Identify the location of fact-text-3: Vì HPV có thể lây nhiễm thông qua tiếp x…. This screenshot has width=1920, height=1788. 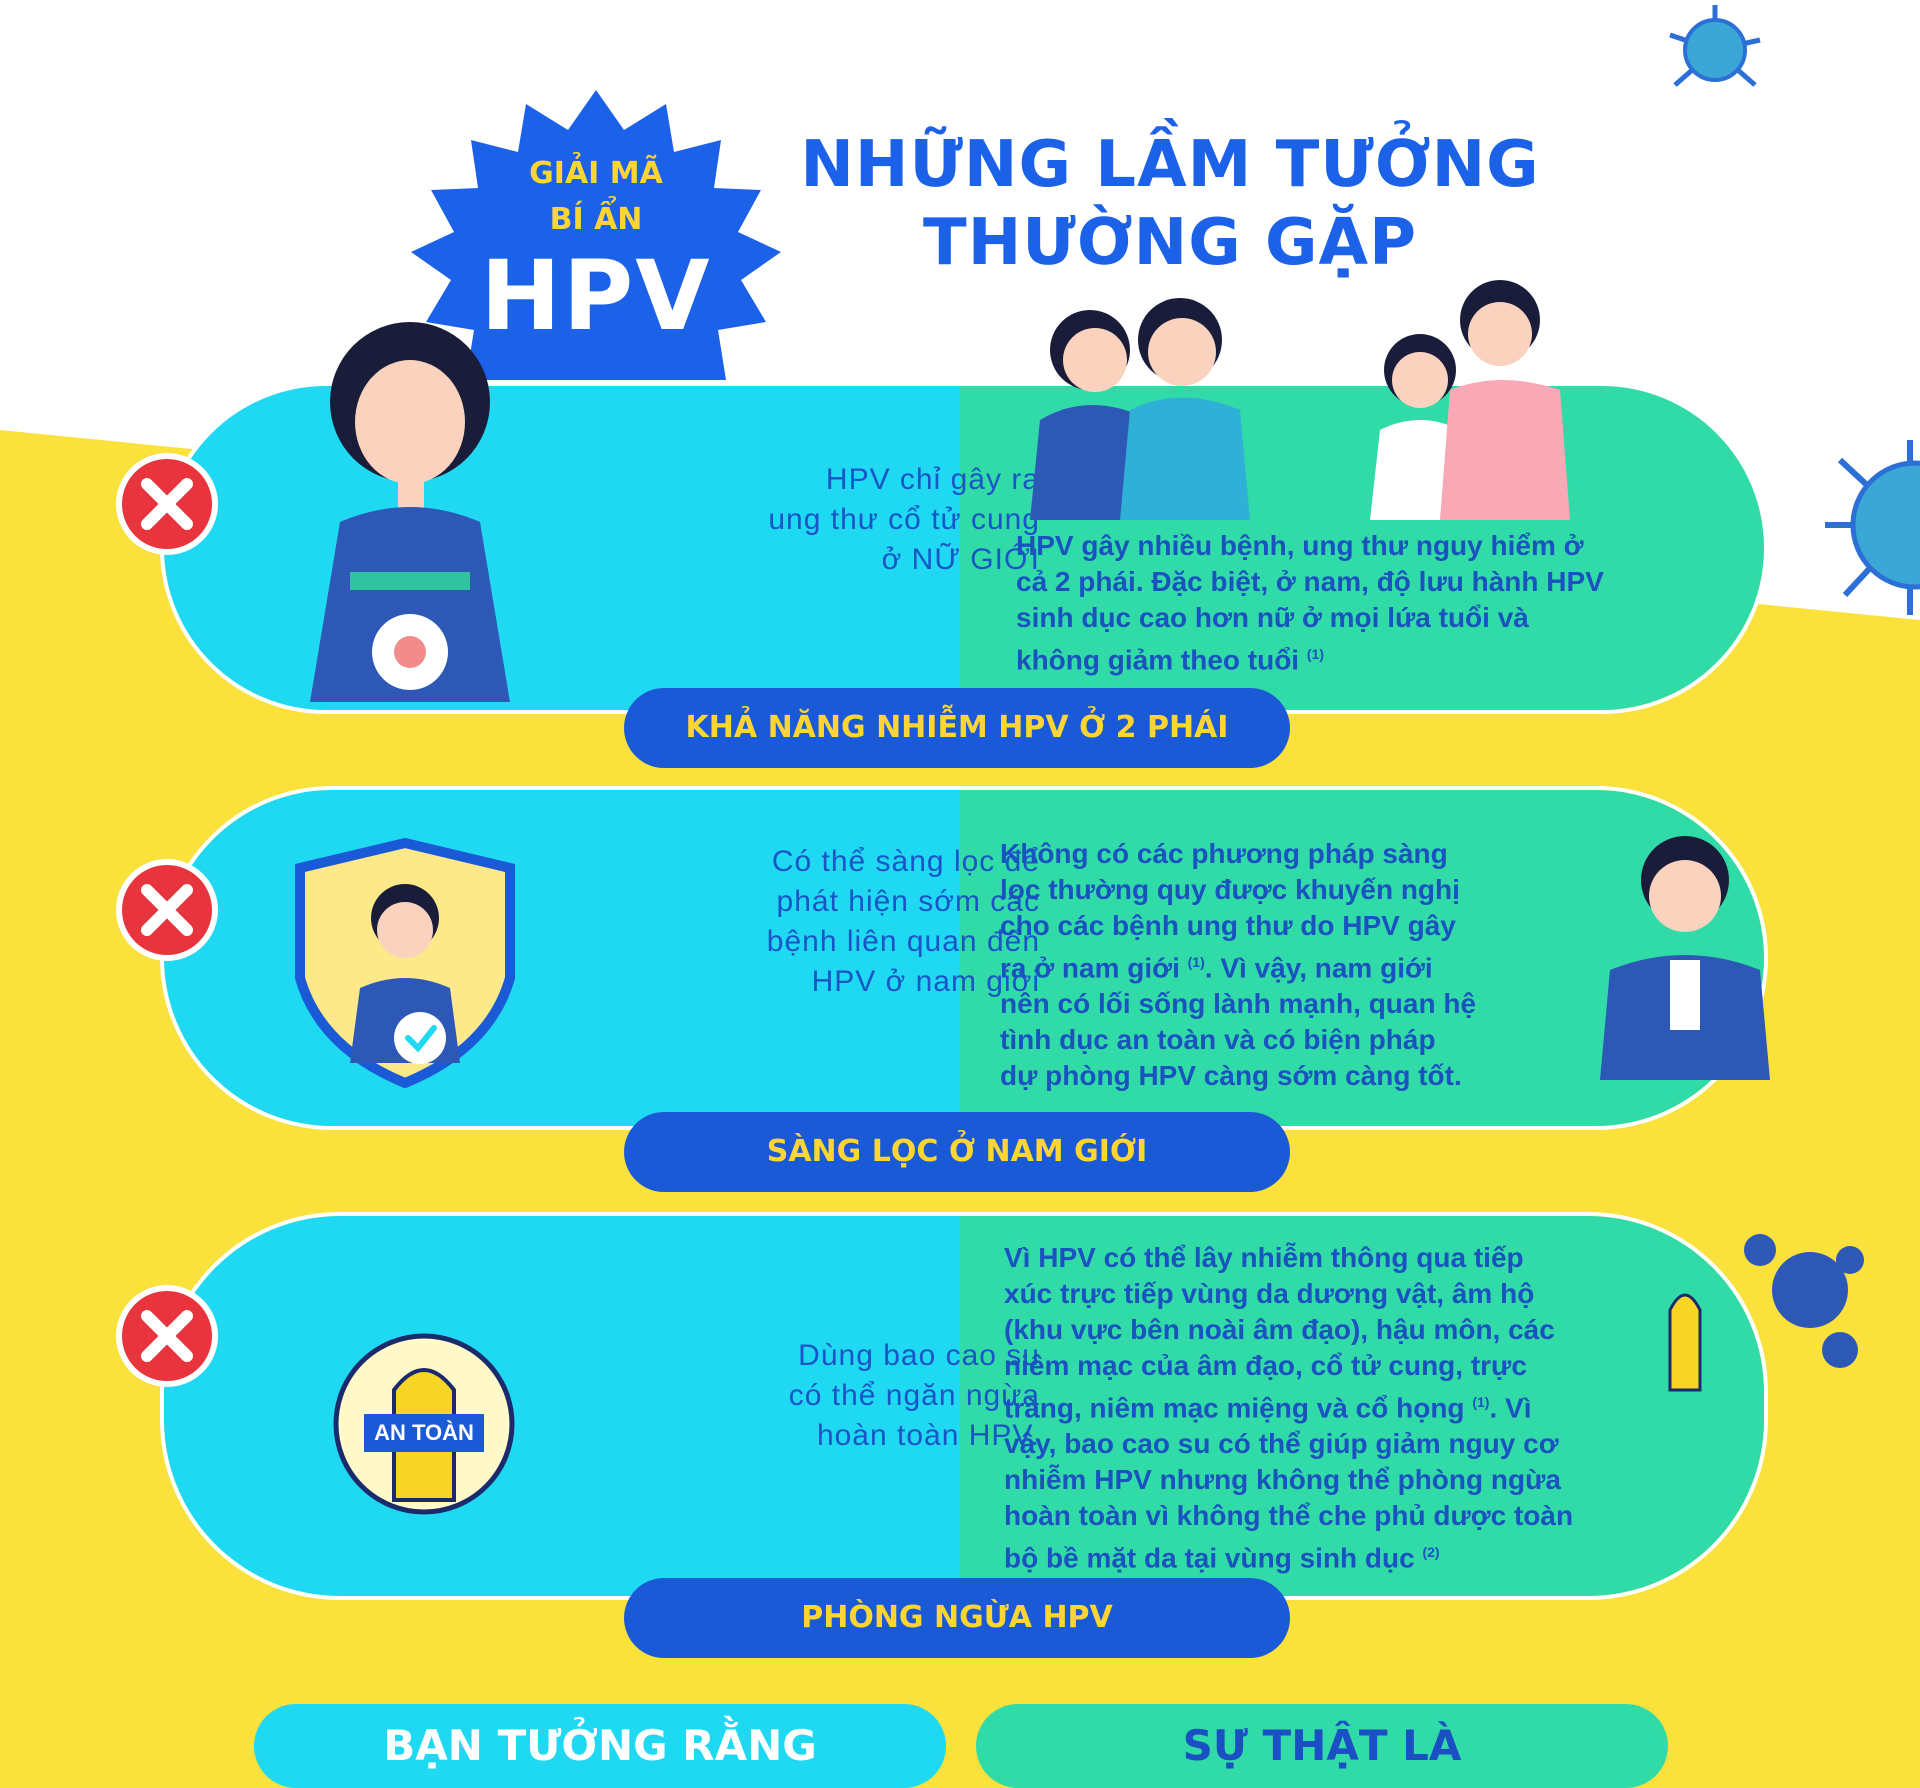
(1289, 1408).